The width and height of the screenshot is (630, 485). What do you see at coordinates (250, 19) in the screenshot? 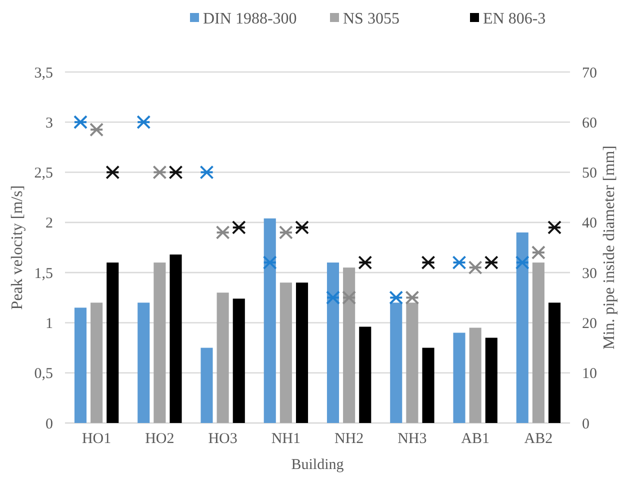
I see `legend-label: DIN 1988-300` at bounding box center [250, 19].